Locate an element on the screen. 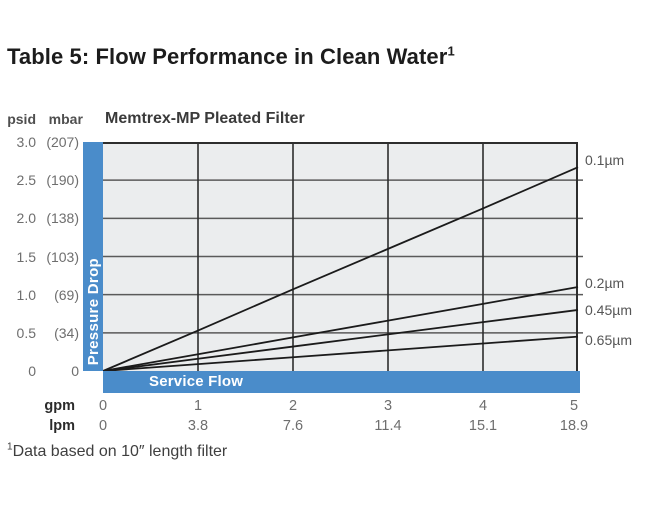  y-tick-psid: 1.0 is located at coordinates (26, 294).